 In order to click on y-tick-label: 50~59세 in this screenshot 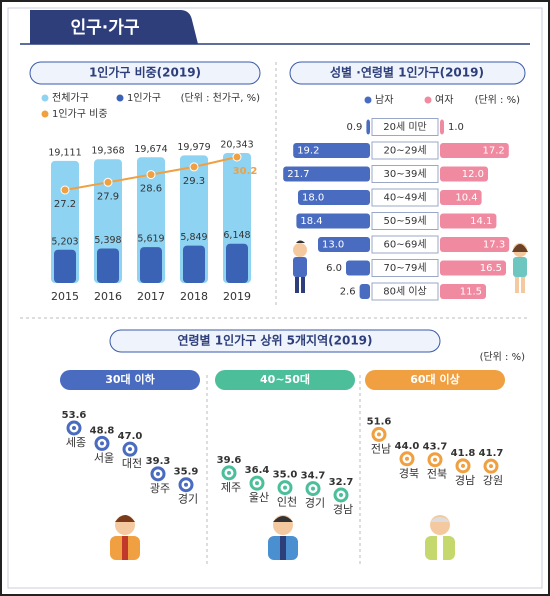, I will do `click(404, 221)`.